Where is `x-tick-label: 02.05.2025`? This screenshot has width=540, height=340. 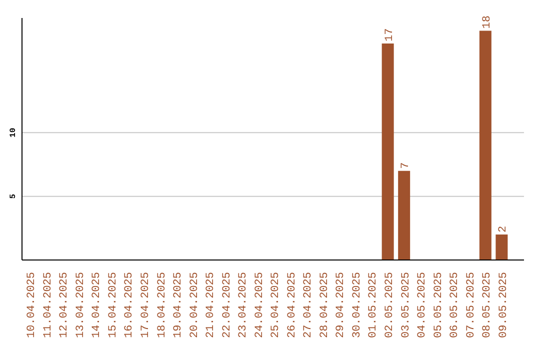 x-tick-label: 02.05.2025 is located at coordinates (390, 305).